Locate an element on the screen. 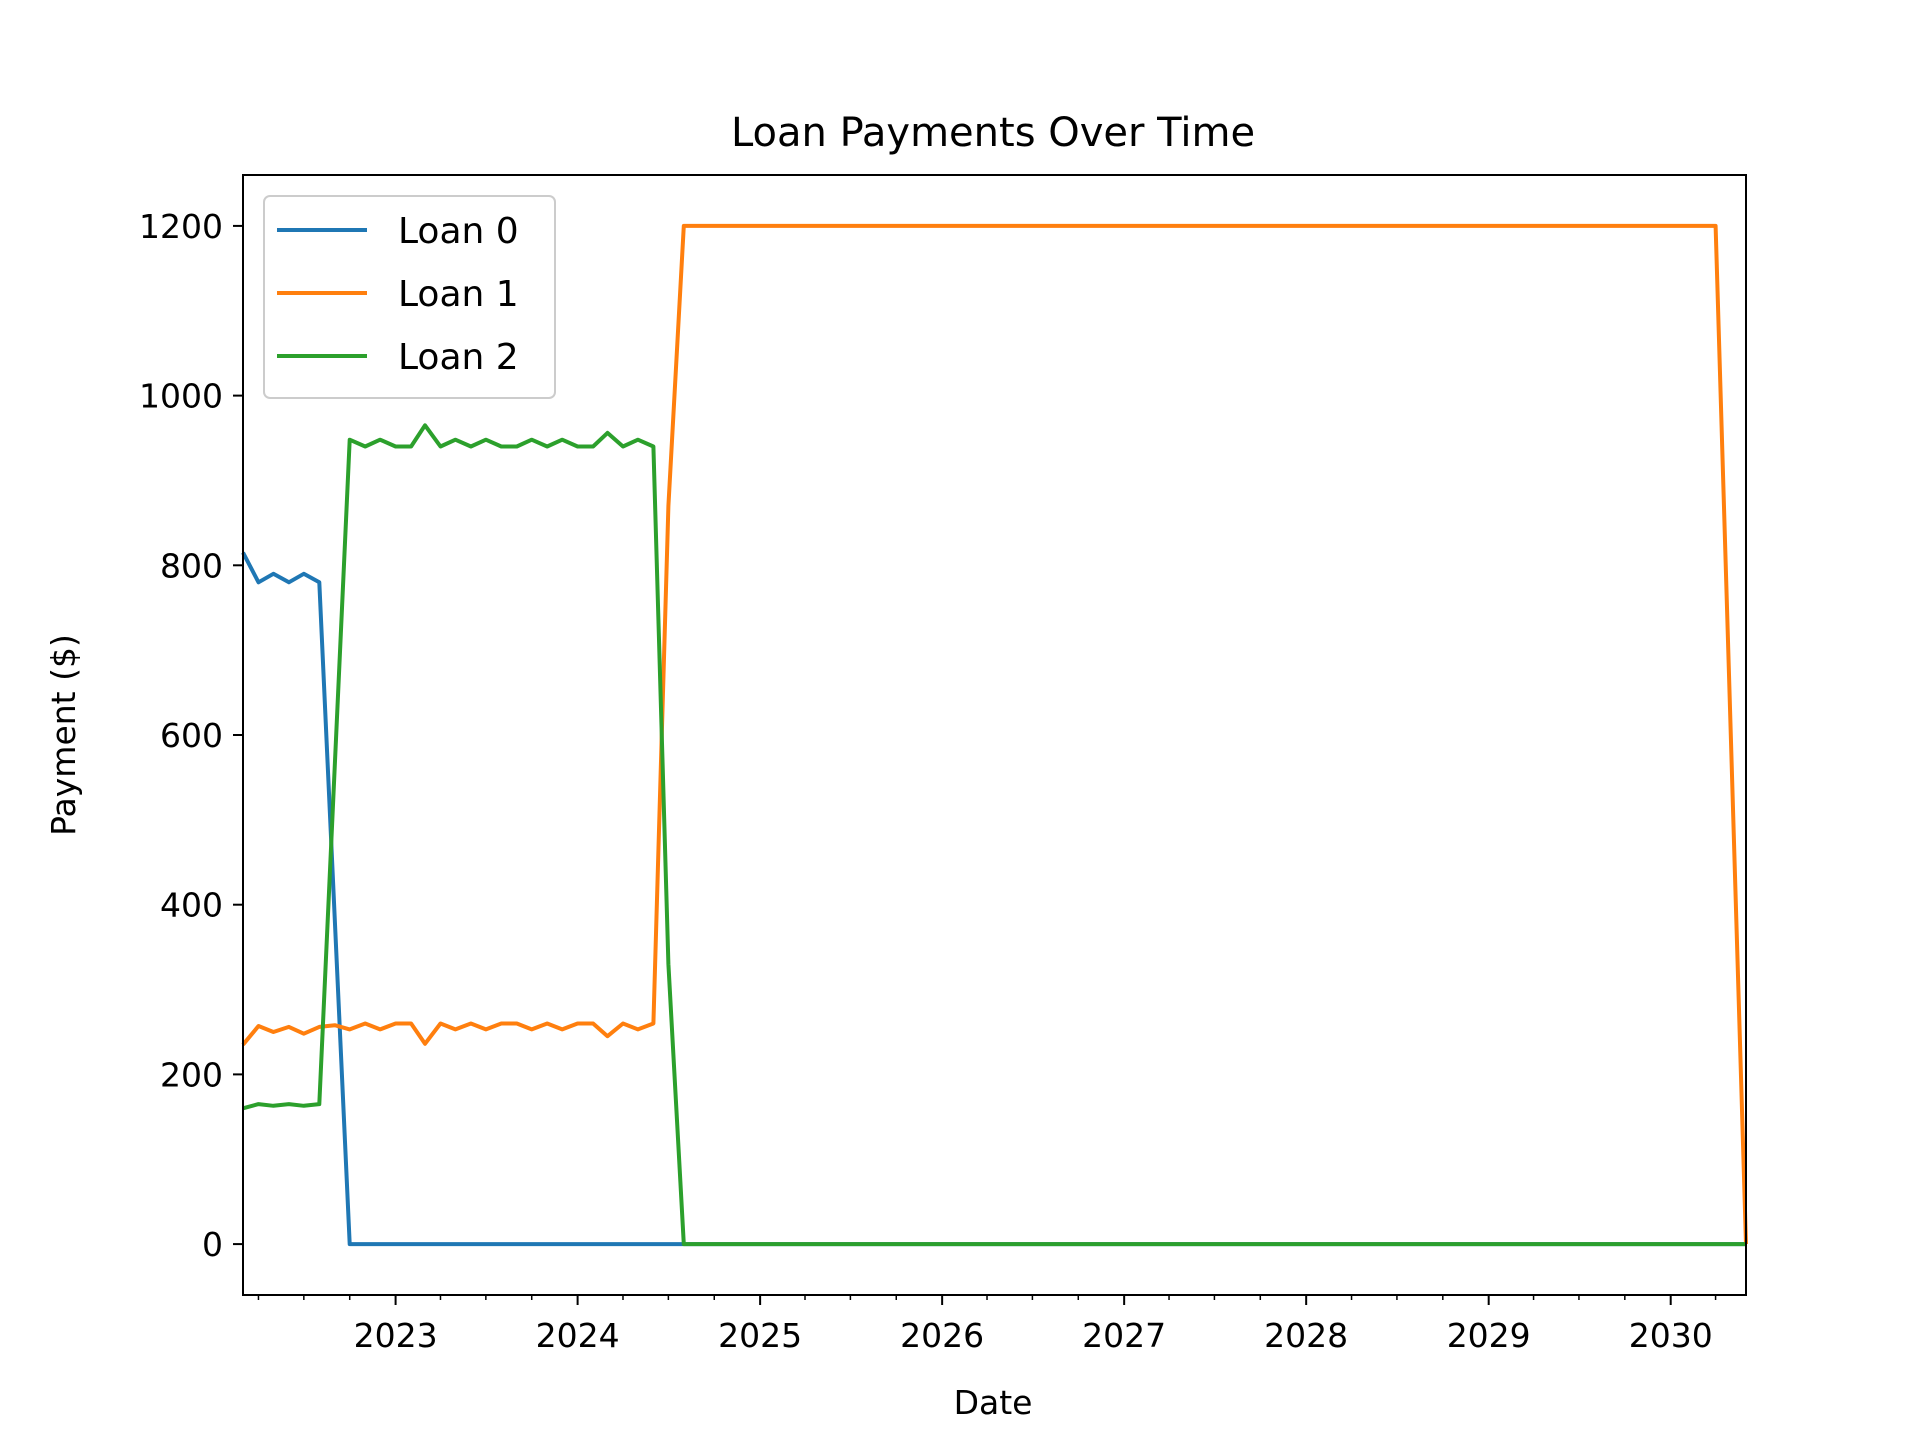  x-tick-label-2026: 2026 is located at coordinates (942, 1335).